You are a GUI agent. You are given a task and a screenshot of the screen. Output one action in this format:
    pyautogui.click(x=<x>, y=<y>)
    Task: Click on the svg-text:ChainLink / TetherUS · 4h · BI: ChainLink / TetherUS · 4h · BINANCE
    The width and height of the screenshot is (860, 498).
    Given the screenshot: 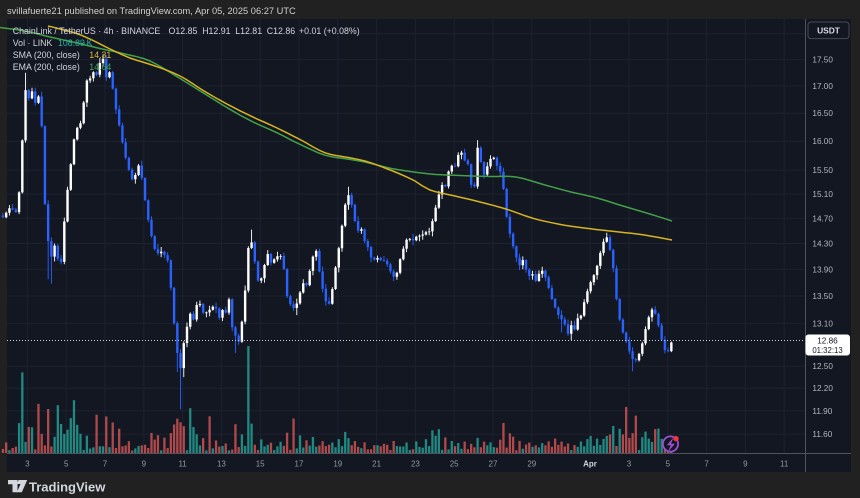 What is the action you would take?
    pyautogui.click(x=87, y=31)
    